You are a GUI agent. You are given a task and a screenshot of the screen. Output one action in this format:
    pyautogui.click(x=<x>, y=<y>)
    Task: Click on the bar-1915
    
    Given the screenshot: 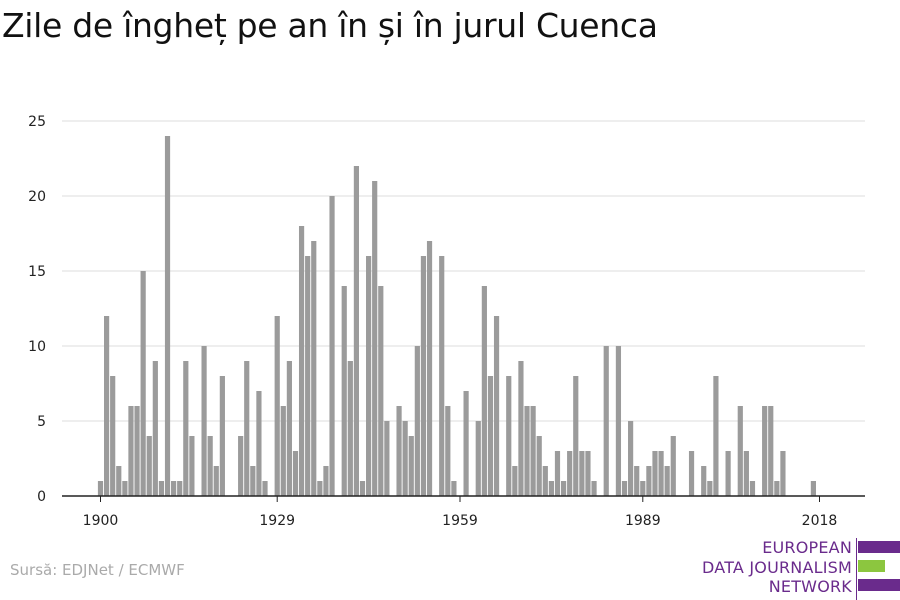 What is the action you would take?
    pyautogui.click(x=192, y=466)
    